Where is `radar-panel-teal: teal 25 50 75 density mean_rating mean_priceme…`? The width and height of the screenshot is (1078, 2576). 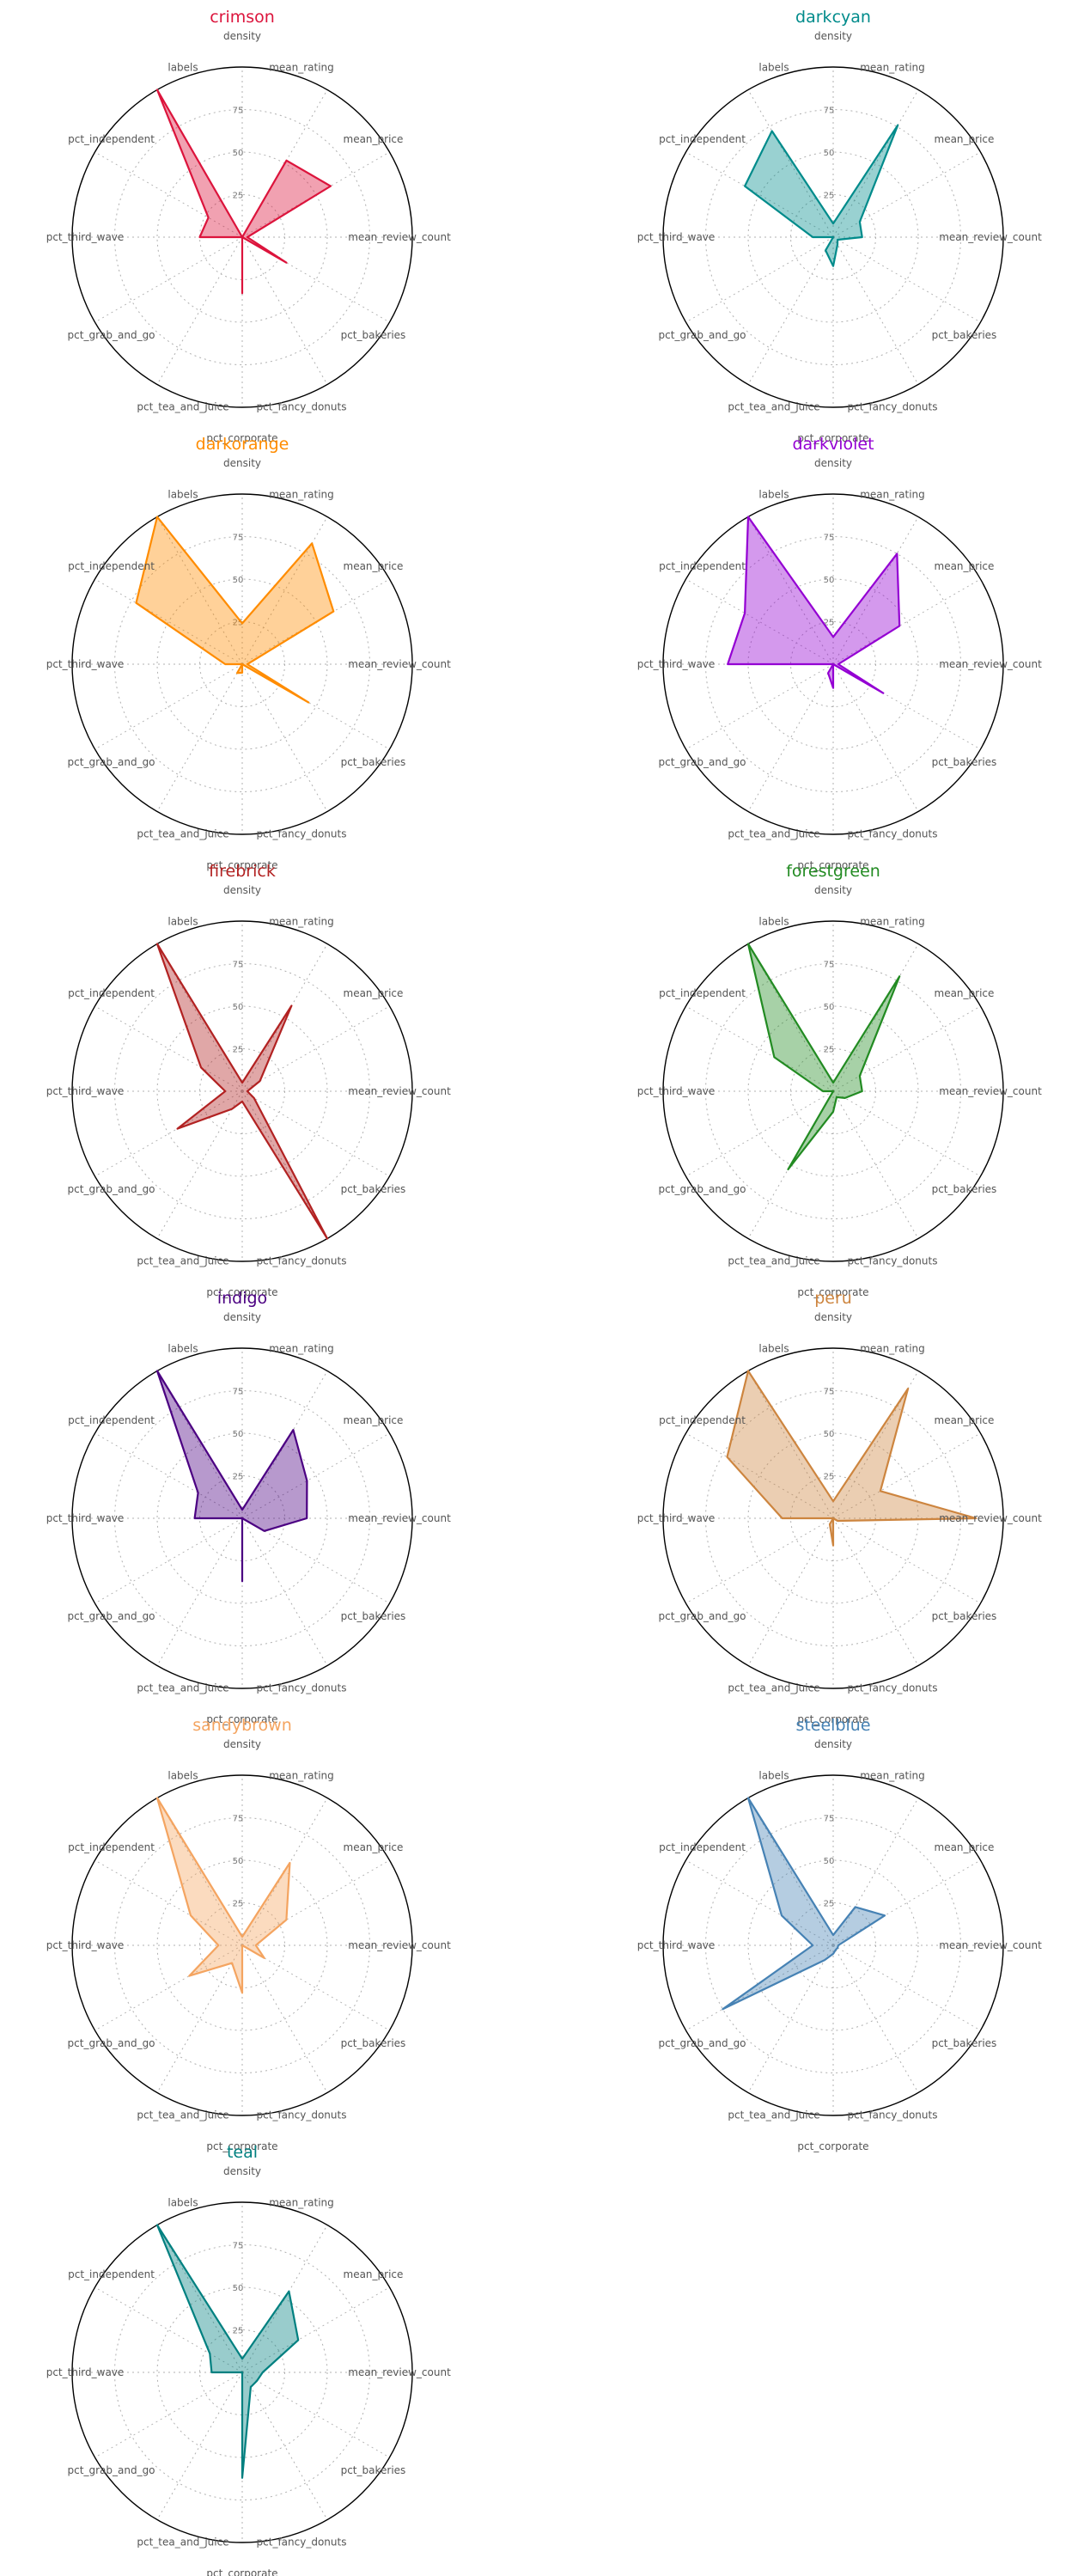 radar-panel-teal: teal 25 50 75 density mean_rating mean_priceme… is located at coordinates (248, 2359).